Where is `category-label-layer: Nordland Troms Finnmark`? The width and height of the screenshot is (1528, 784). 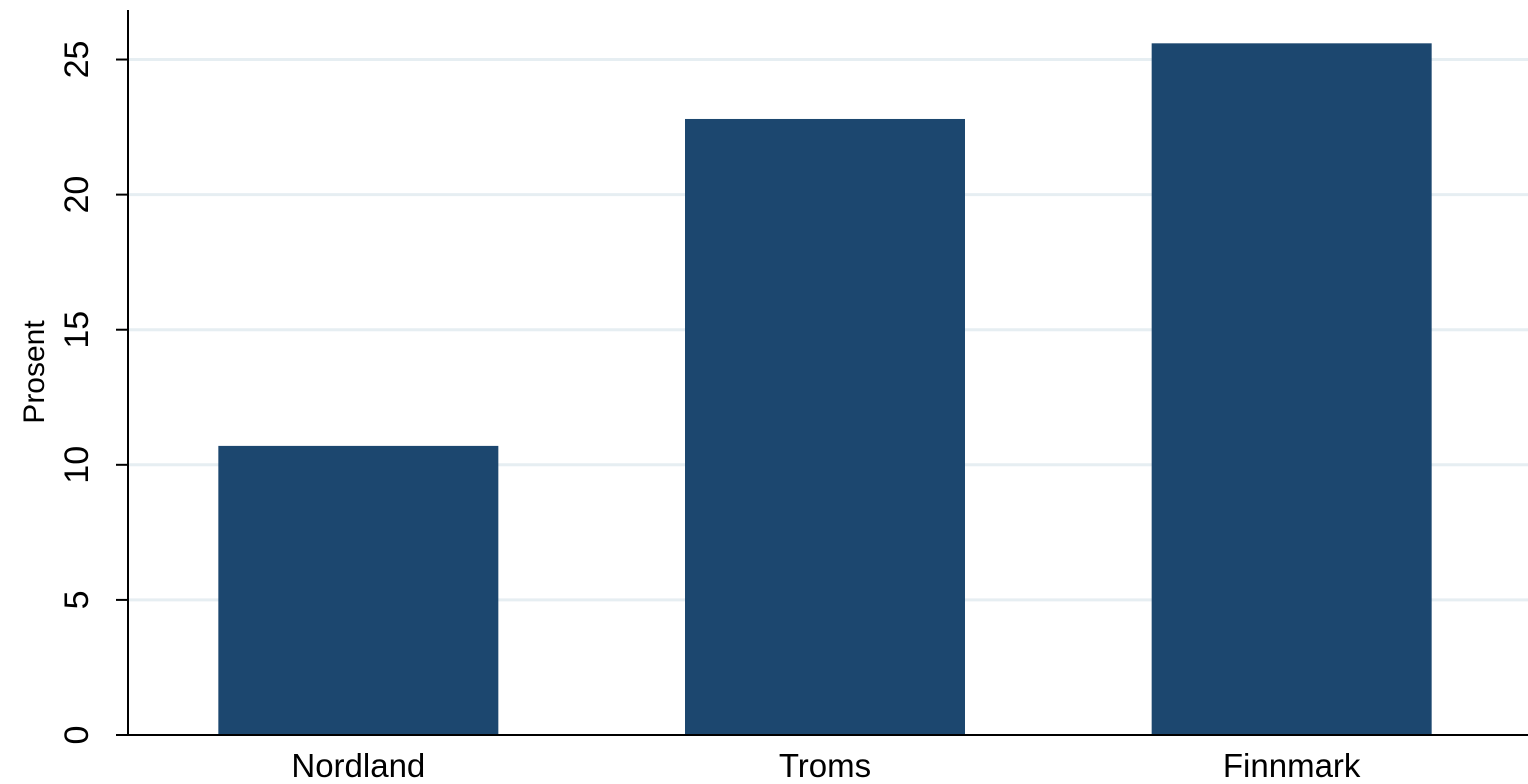
category-label-layer: Nordland Troms Finnmark is located at coordinates (826, 765).